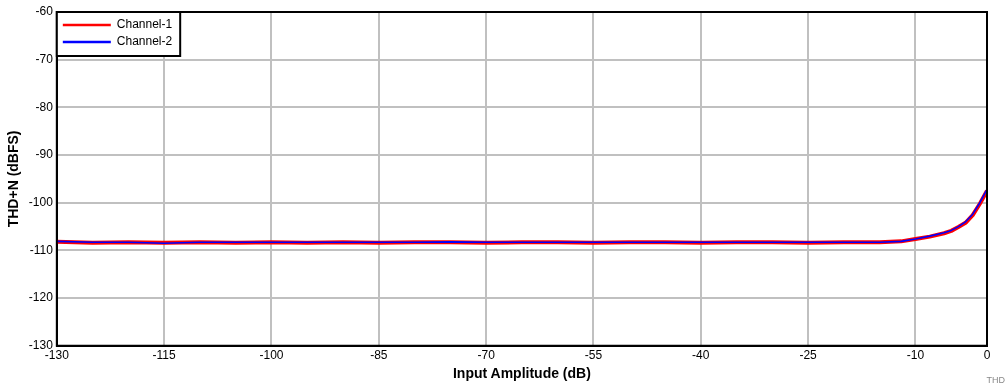 The height and width of the screenshot is (387, 1007). Describe the element at coordinates (13, 179) in the screenshot. I see `y-axis-title: THD+N (dBFS)` at that location.